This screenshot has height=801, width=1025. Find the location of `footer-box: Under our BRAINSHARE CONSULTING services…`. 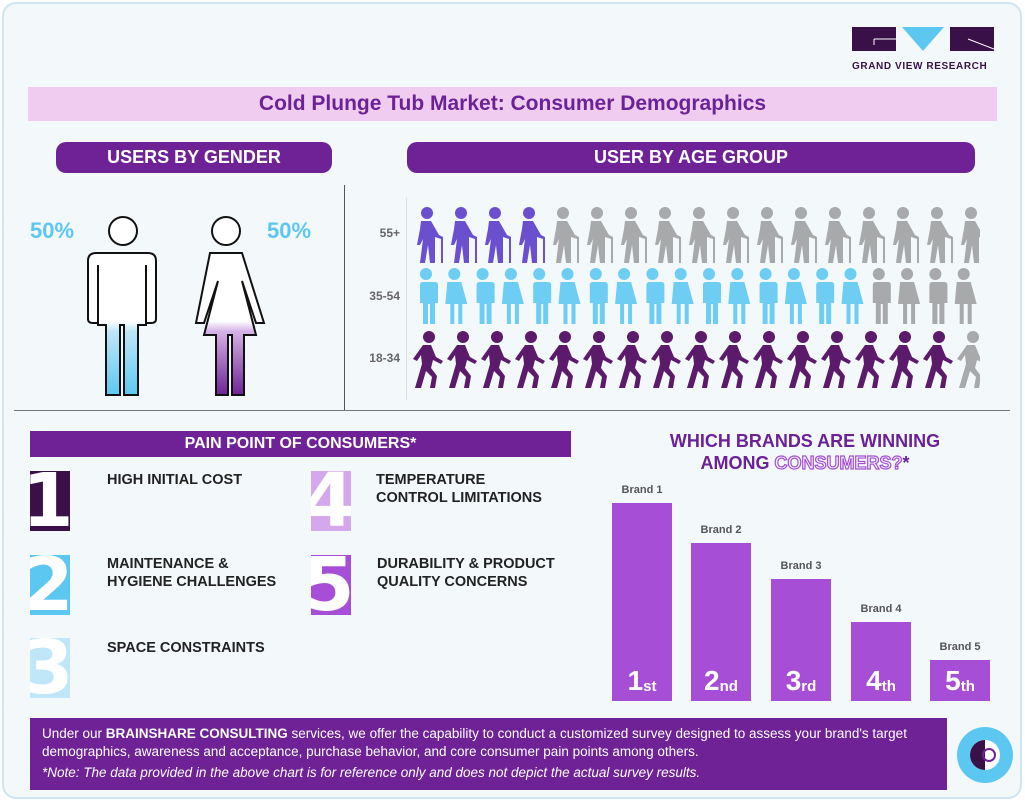

footer-box: Under our BRAINSHARE CONSULTING services… is located at coordinates (488, 754).